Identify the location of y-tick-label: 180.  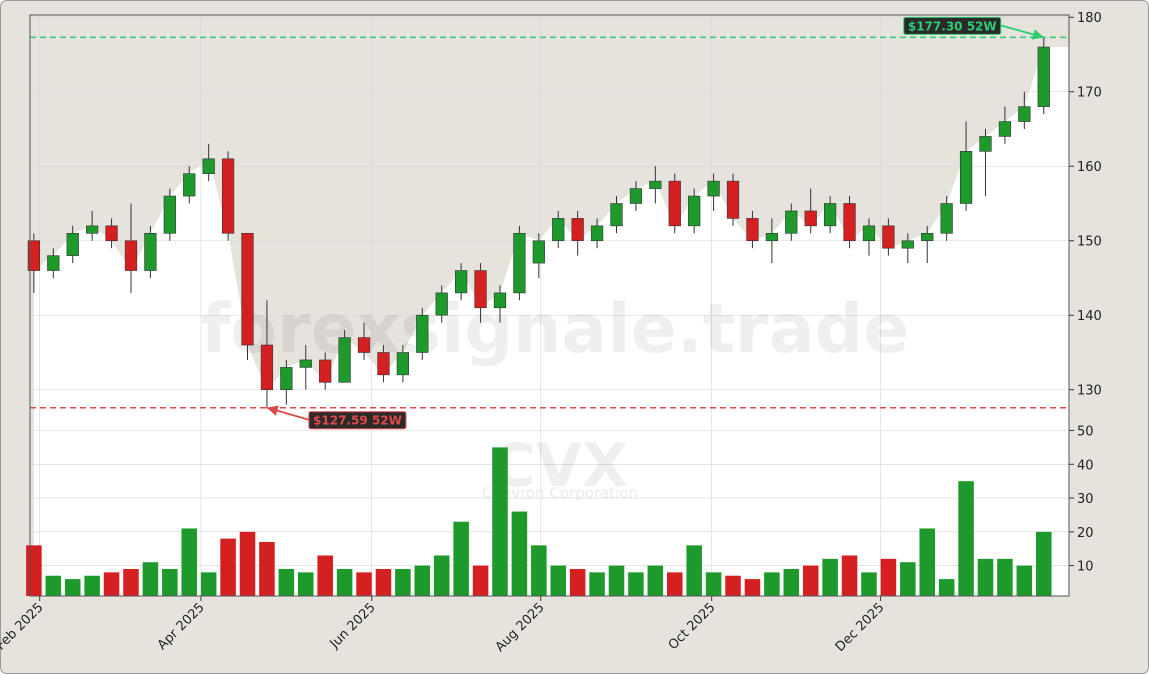
(1089, 18).